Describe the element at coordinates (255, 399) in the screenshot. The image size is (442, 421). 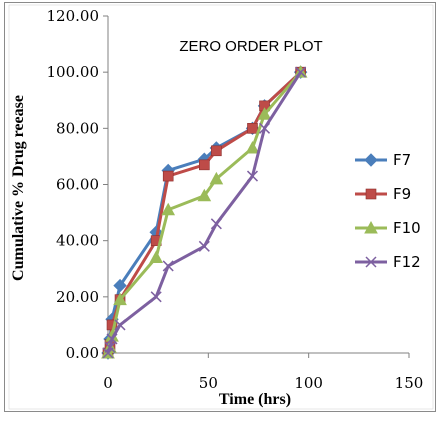
I see `x-axis-title: Time (hrs)` at that location.